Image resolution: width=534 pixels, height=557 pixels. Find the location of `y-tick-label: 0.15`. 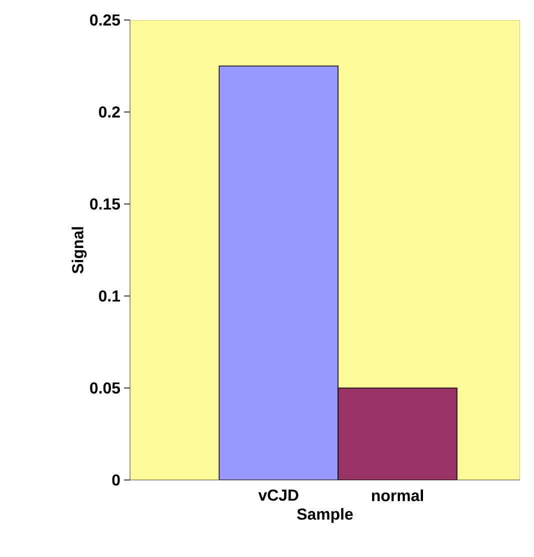

y-tick-label: 0.15 is located at coordinates (105, 204).